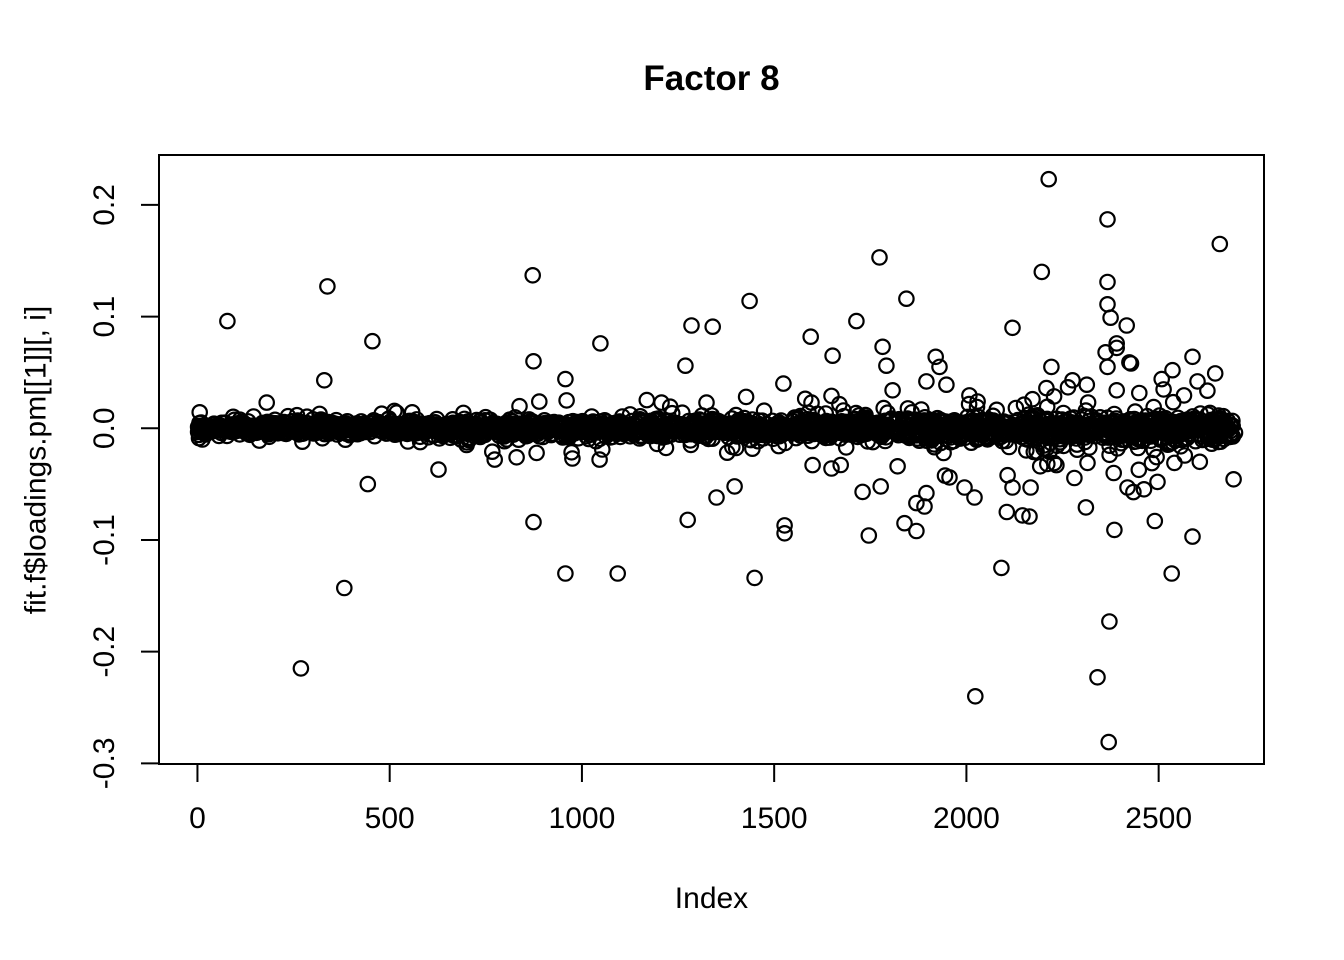 The width and height of the screenshot is (1344, 960). I want to click on x-tick-label: 0, so click(197, 818).